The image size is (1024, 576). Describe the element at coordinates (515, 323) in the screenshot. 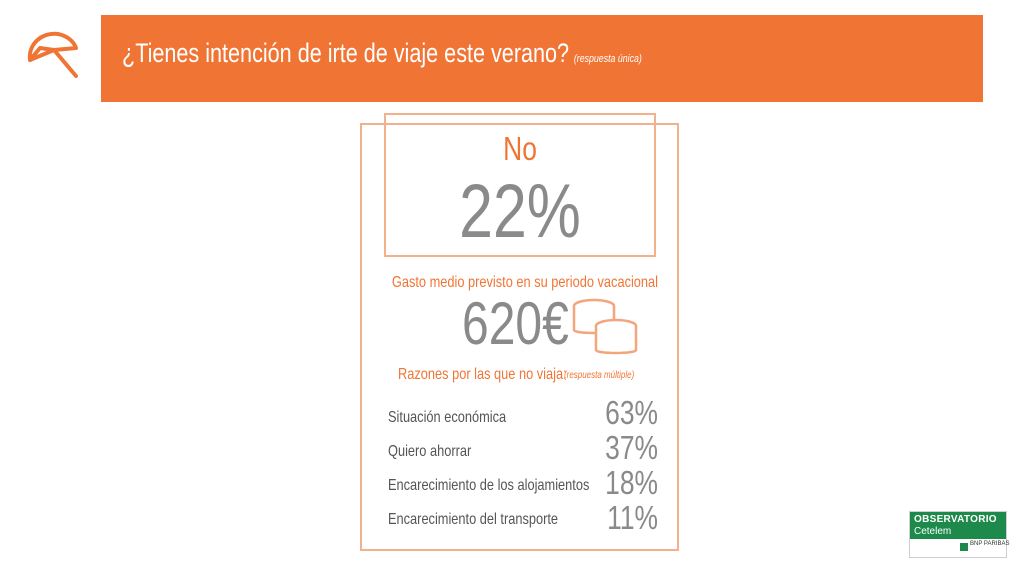

I see `spending-value: 620€` at that location.